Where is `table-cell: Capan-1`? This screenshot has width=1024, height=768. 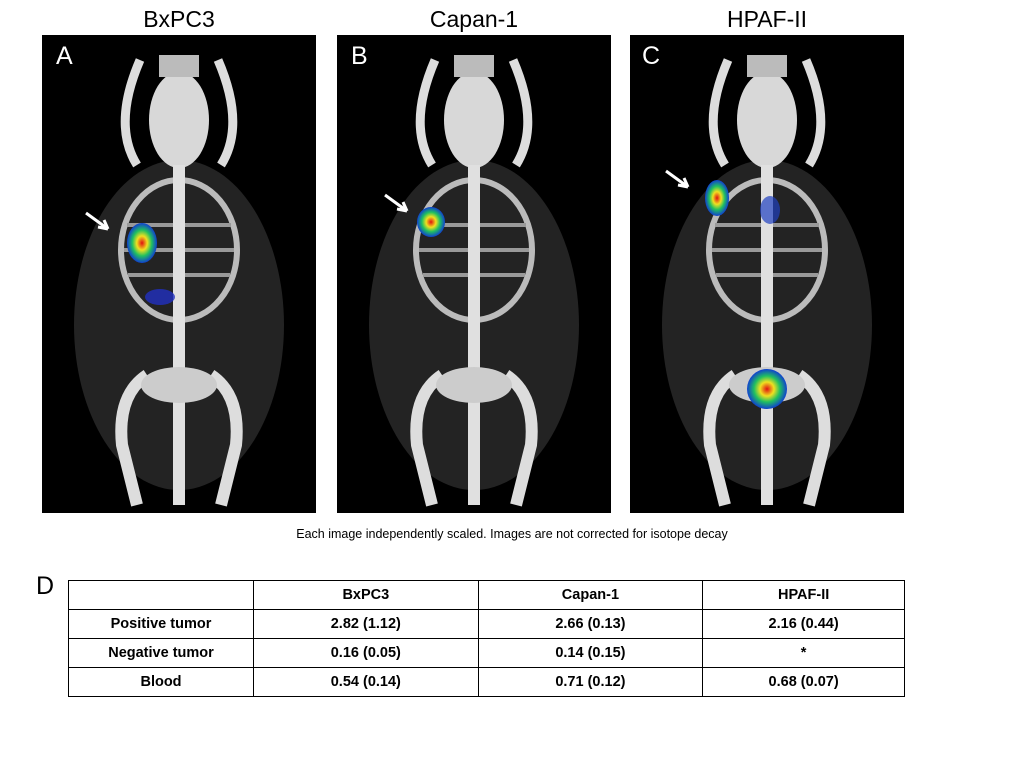 table-cell: Capan-1 is located at coordinates (590, 595).